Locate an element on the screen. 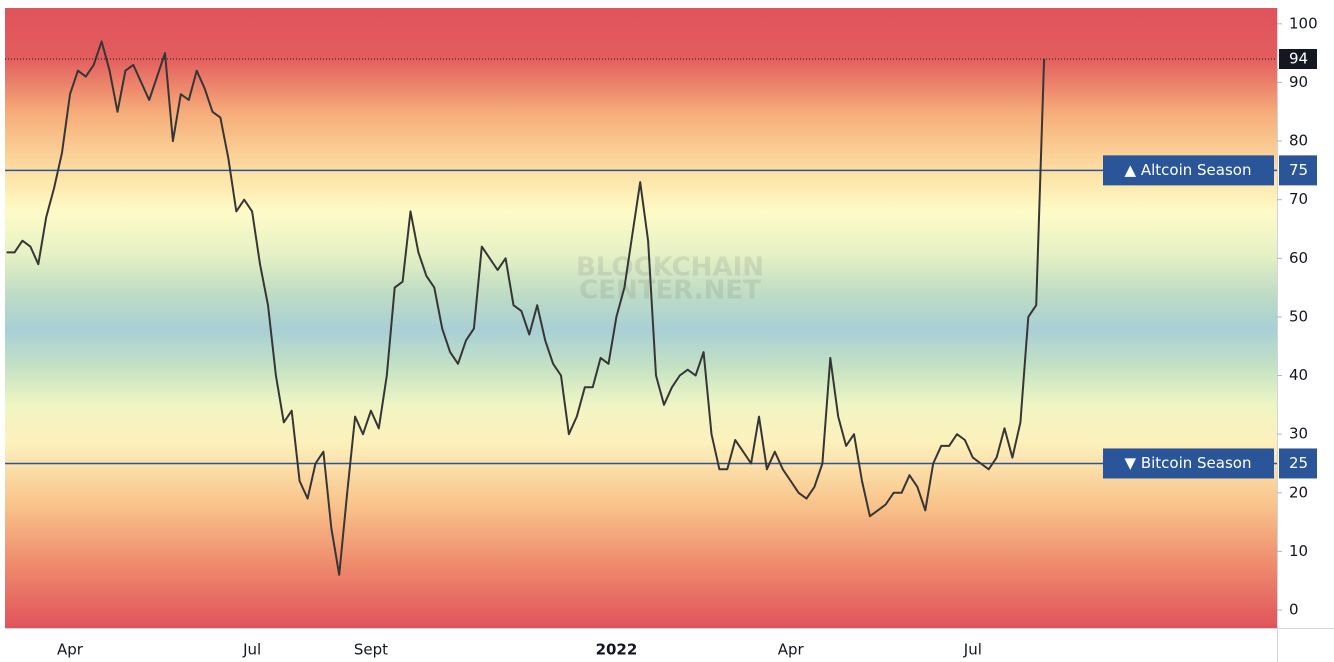 Image resolution: width=1334 pixels, height=662 pixels. watermark-text: CENTER.NET is located at coordinates (670, 291).